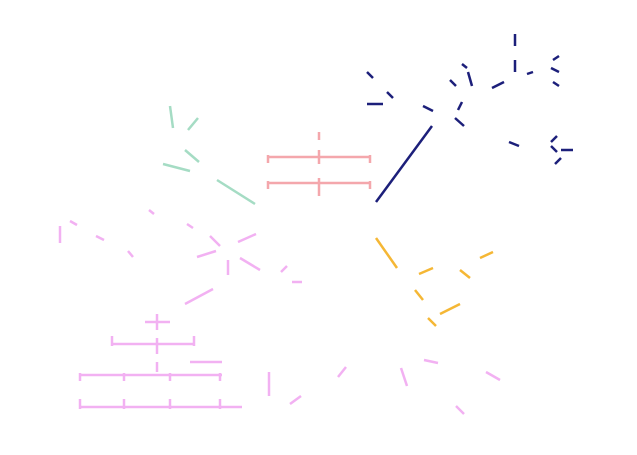 The width and height of the screenshot is (637, 455). I want to click on navy-cluster, so click(469, 118).